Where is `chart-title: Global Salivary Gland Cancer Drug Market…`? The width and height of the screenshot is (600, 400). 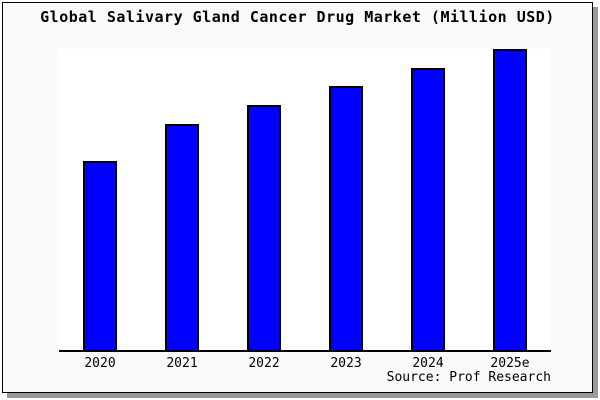
chart-title: Global Salivary Gland Cancer Drug Market… is located at coordinates (297, 17).